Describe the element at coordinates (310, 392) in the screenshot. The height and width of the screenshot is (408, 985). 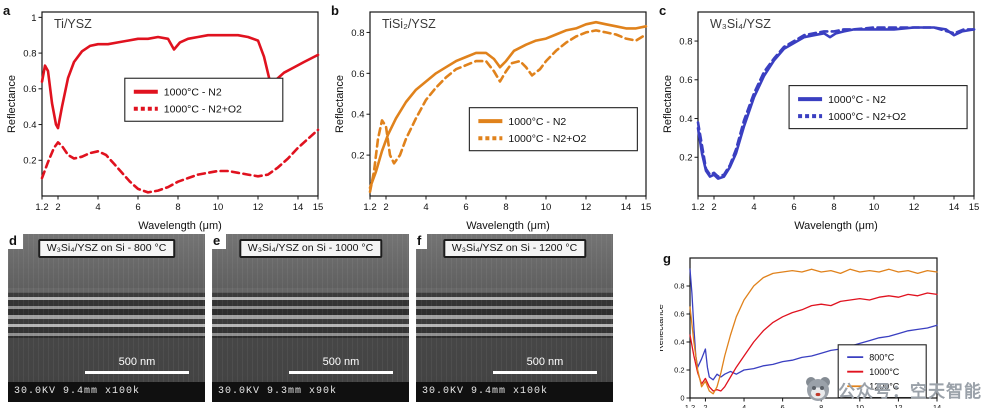
I see `sem-info-e: 30.0KV 9.3mm x90k` at that location.